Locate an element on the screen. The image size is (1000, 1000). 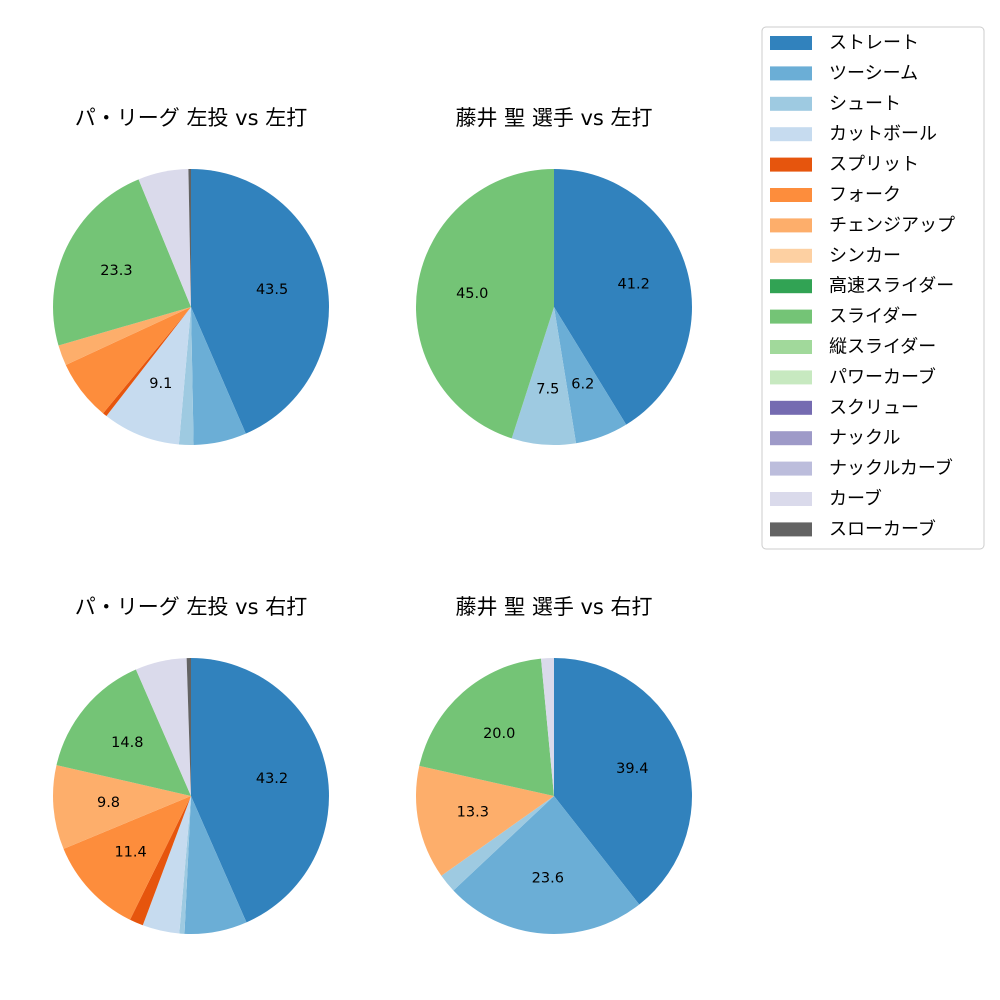
slice-value-label: 39.4 is located at coordinates (632, 769).